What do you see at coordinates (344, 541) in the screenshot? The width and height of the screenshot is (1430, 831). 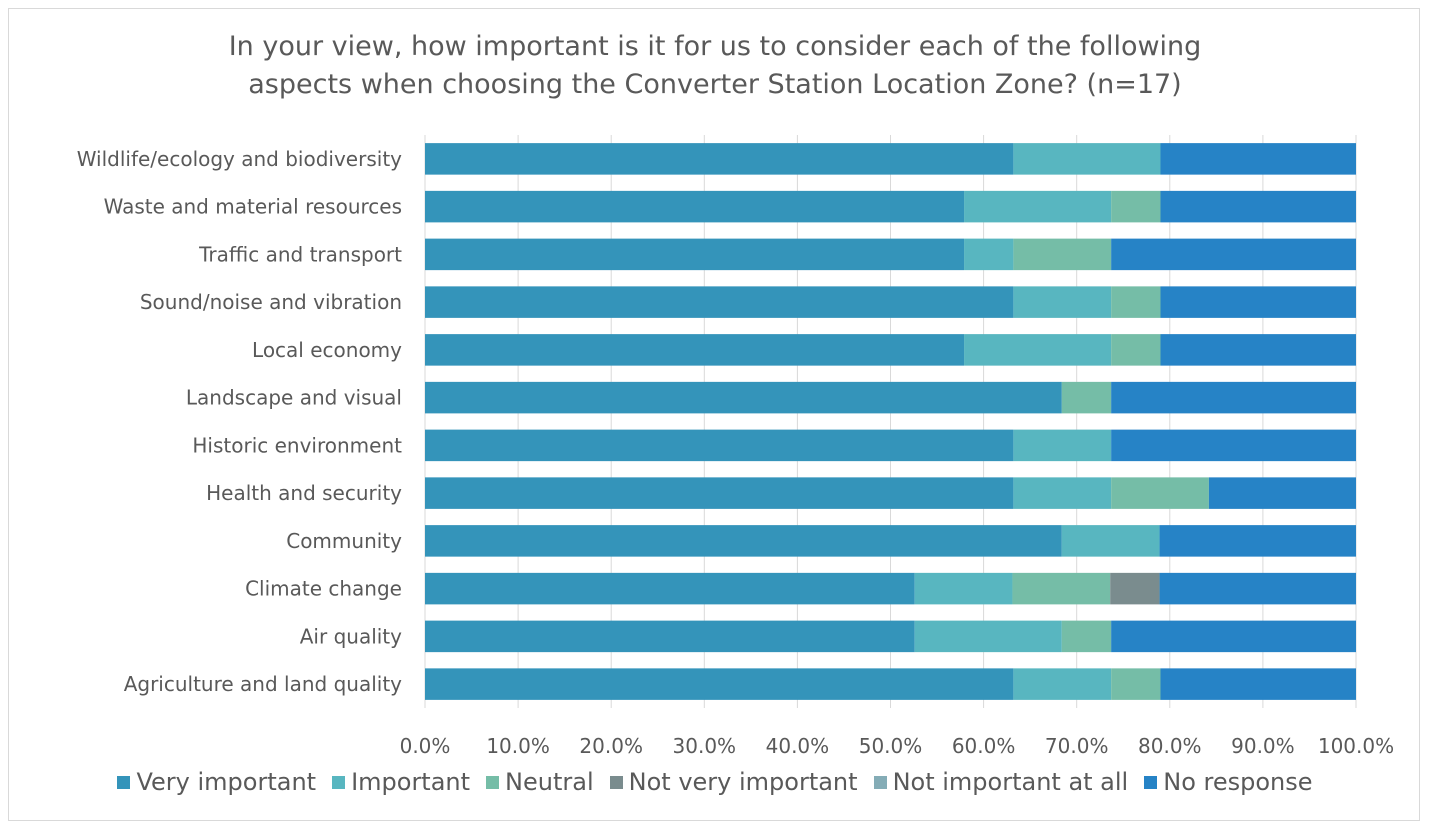 I see `category-label: Community` at bounding box center [344, 541].